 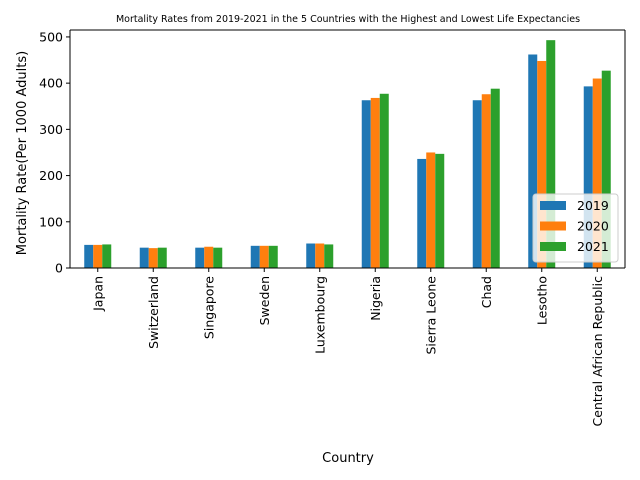 What do you see at coordinates (22, 153) in the screenshot?
I see `y-axis-label: Mortality Rate(Per 1000 Adults)` at bounding box center [22, 153].